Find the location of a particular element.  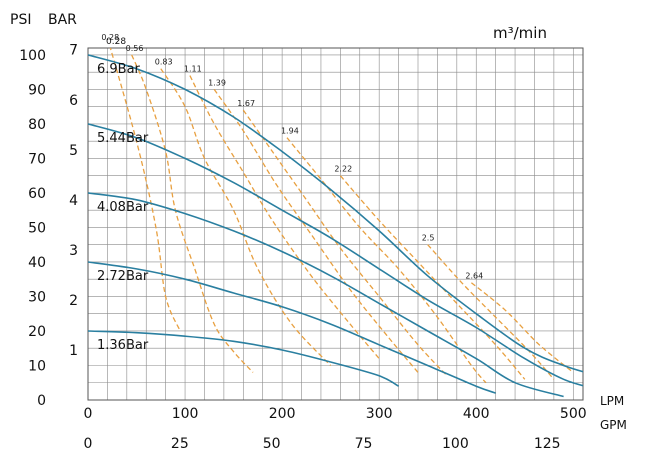

bar-tick-label: 2 is located at coordinates (73, 301).